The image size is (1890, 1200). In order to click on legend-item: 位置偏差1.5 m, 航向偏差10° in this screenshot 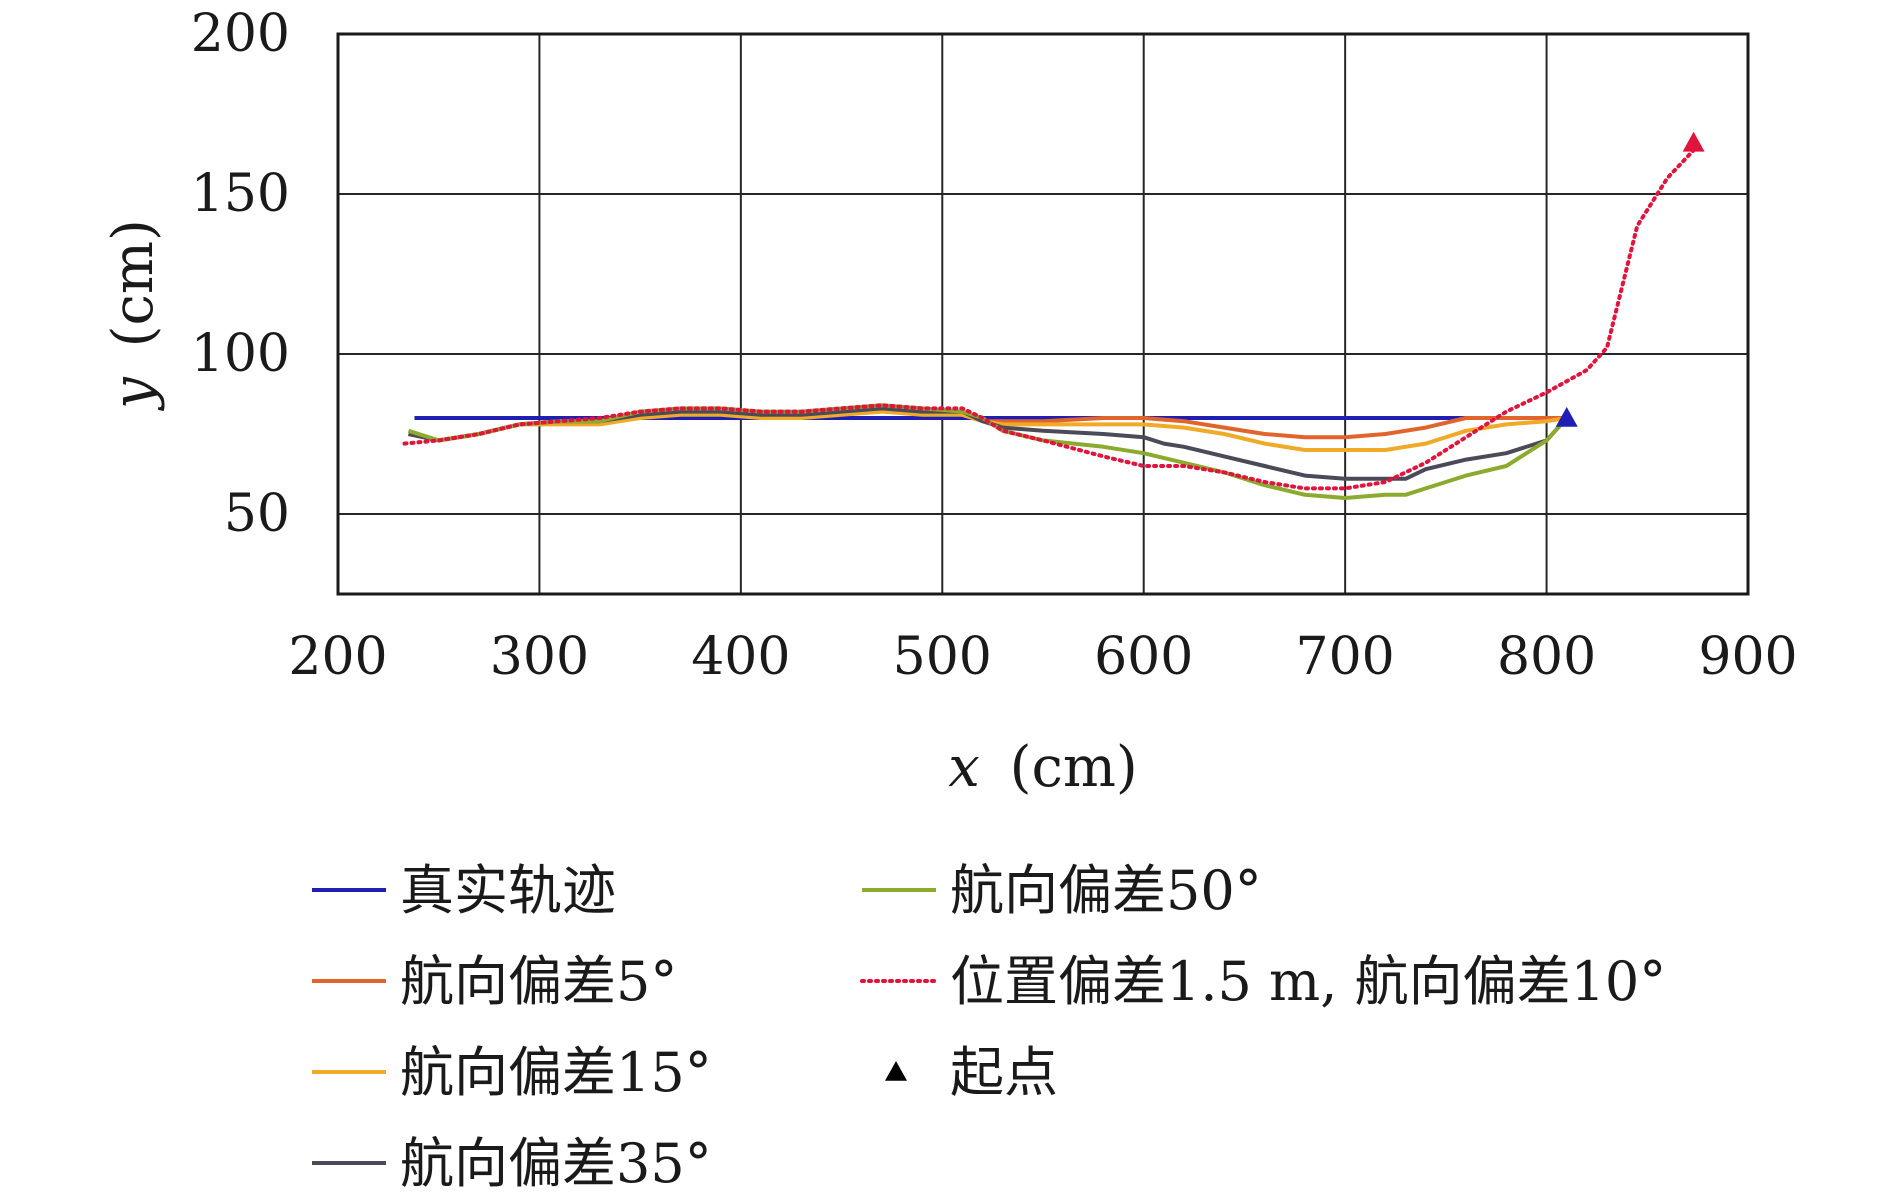, I will do `click(1263, 981)`.